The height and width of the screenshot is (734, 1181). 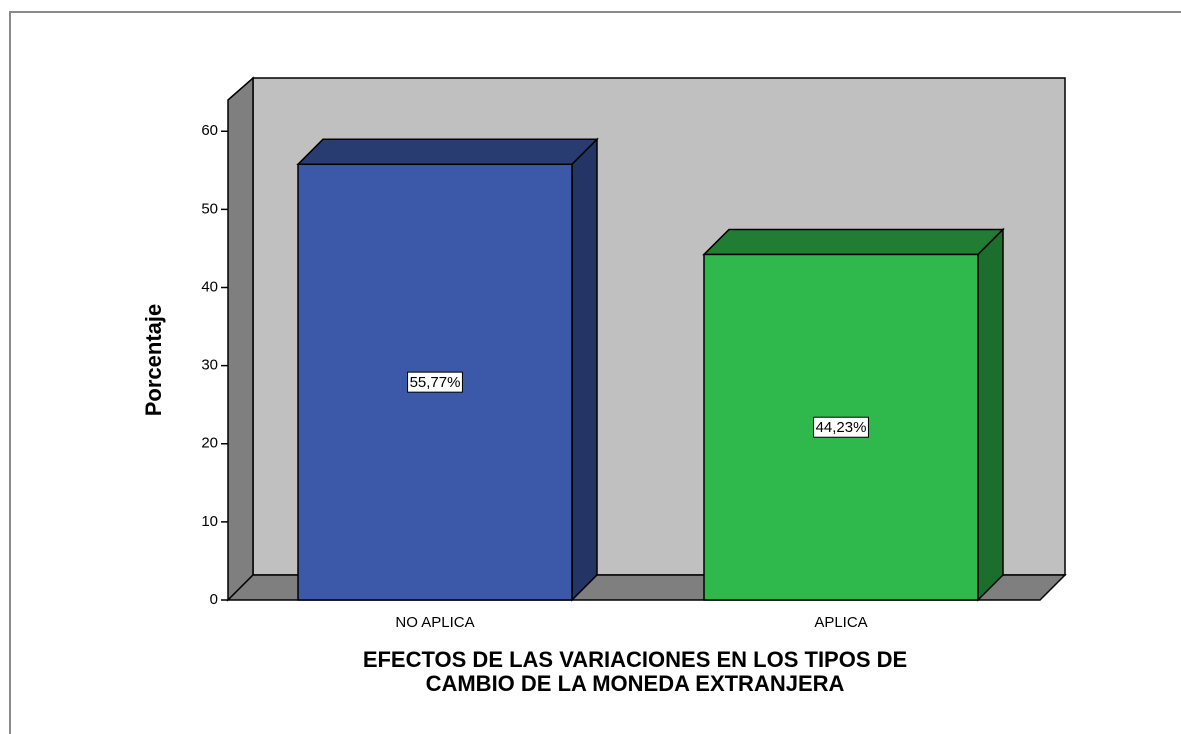 I want to click on y-axis-title: Porcentaje, so click(x=153, y=360).